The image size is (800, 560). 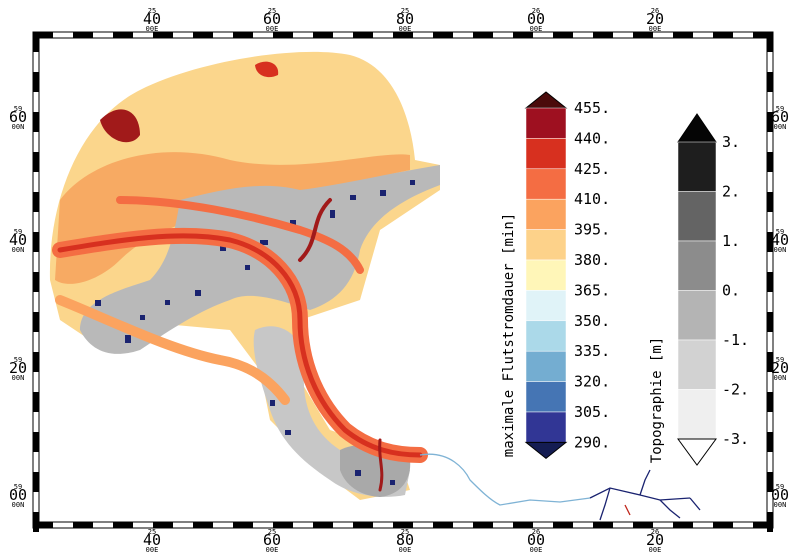 I want to click on right-tick-label-min: 20, so click(x=780, y=368).